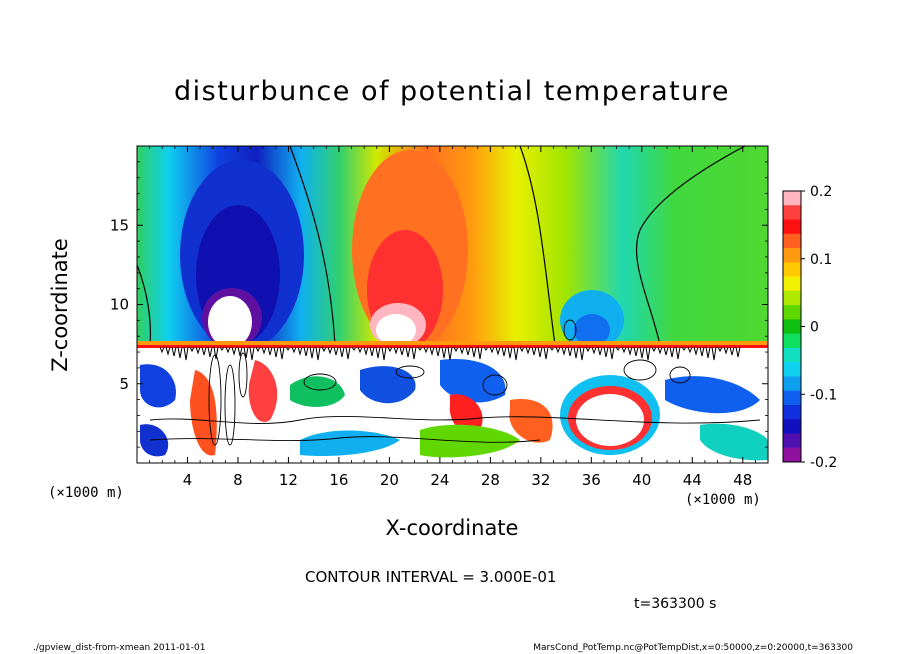 The height and width of the screenshot is (654, 904). I want to click on colorbar-tick-label: 0.1, so click(821, 260).